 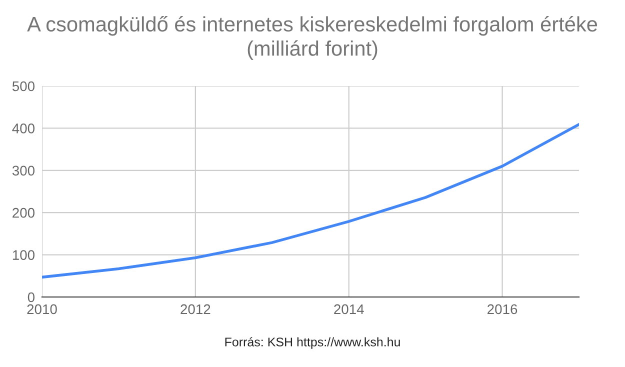 What do you see at coordinates (23, 171) in the screenshot?
I see `y-tick-label: 300` at bounding box center [23, 171].